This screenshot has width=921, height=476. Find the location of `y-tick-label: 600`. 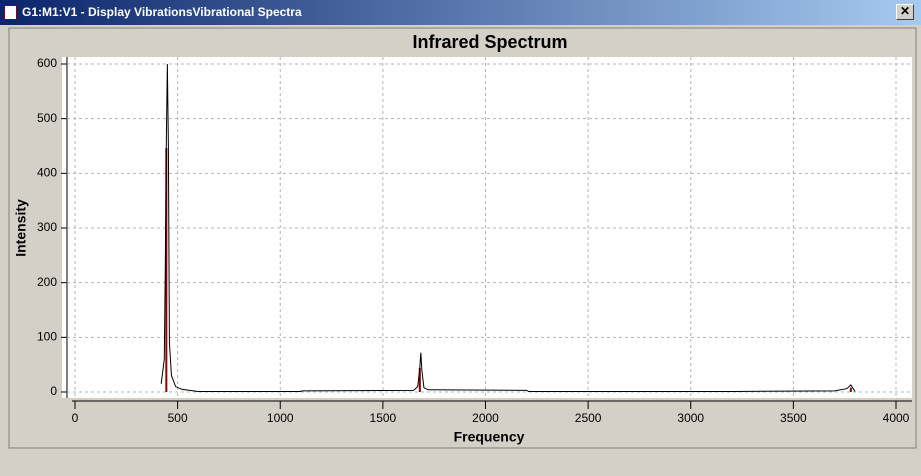

y-tick-label: 600 is located at coordinates (47, 63).